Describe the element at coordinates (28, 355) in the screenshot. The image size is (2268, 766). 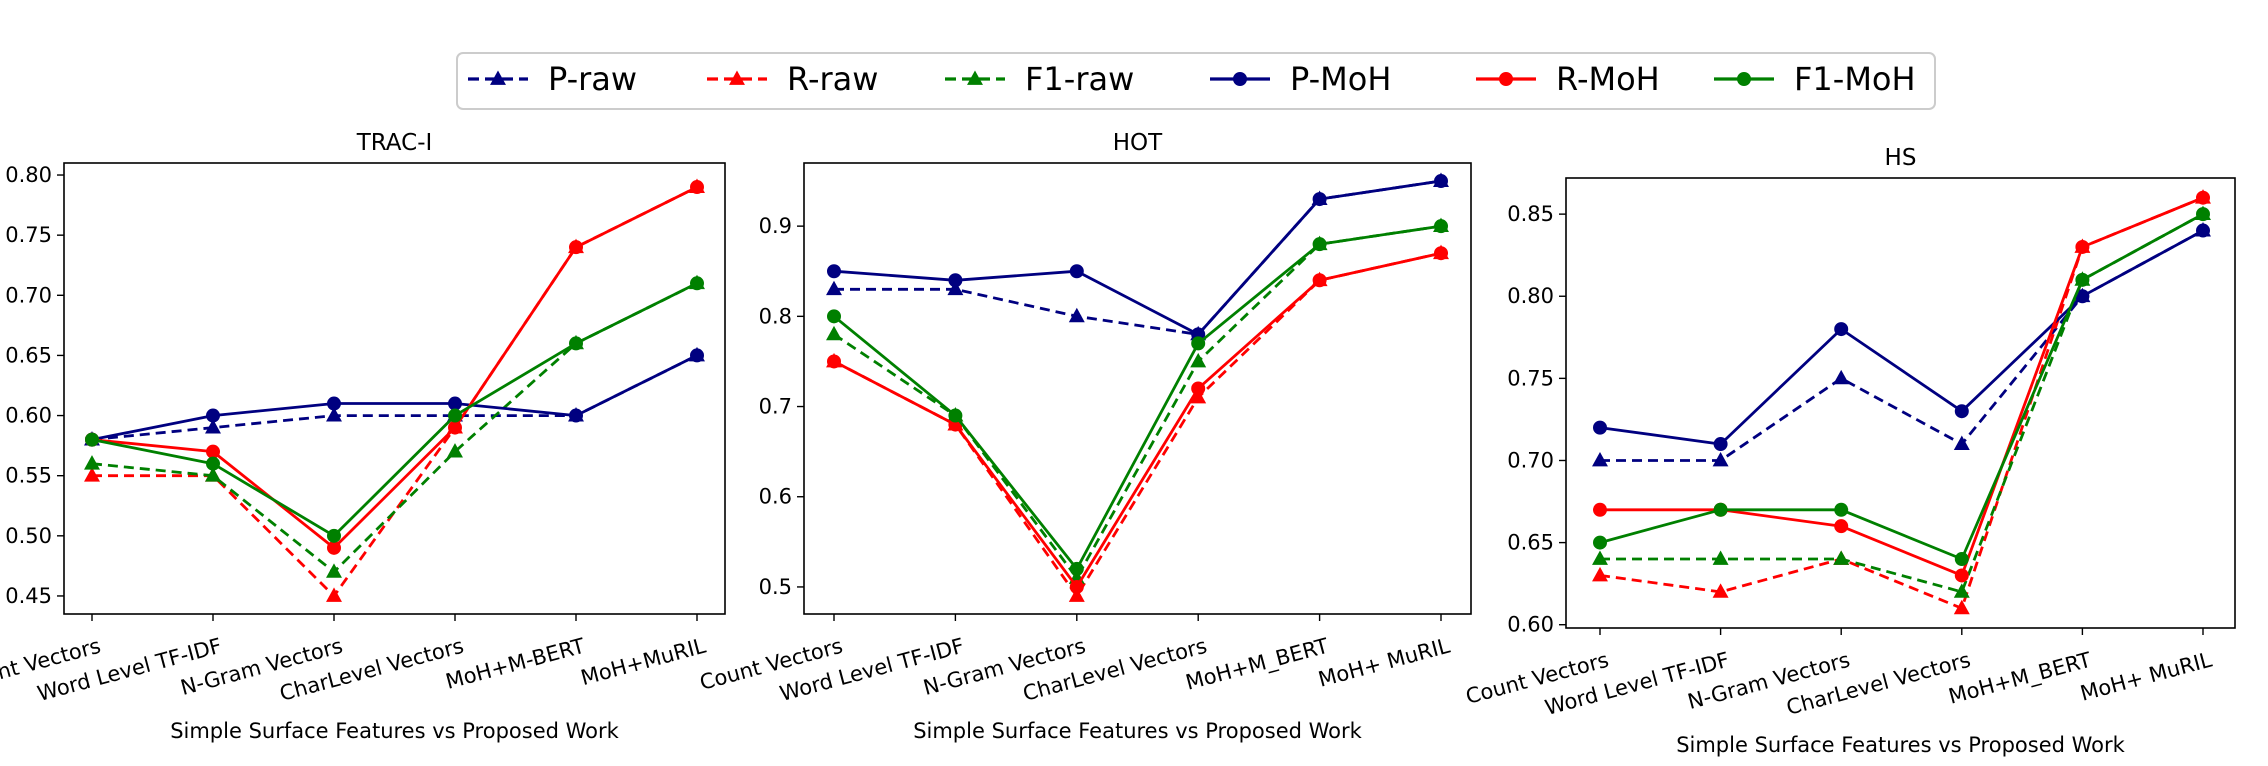
I see `y-tick-label: 0.65` at that location.